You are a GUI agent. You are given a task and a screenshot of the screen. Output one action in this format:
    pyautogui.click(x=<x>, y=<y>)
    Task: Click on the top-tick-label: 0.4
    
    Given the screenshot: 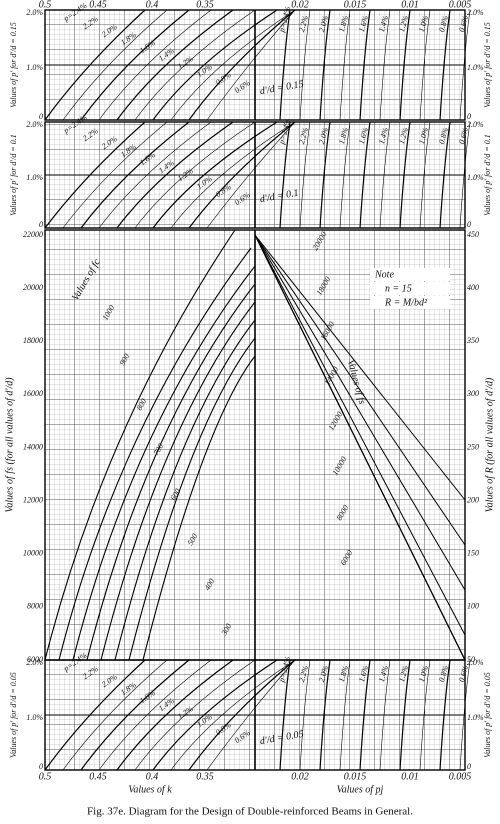 What is the action you would take?
    pyautogui.click(x=152, y=5)
    